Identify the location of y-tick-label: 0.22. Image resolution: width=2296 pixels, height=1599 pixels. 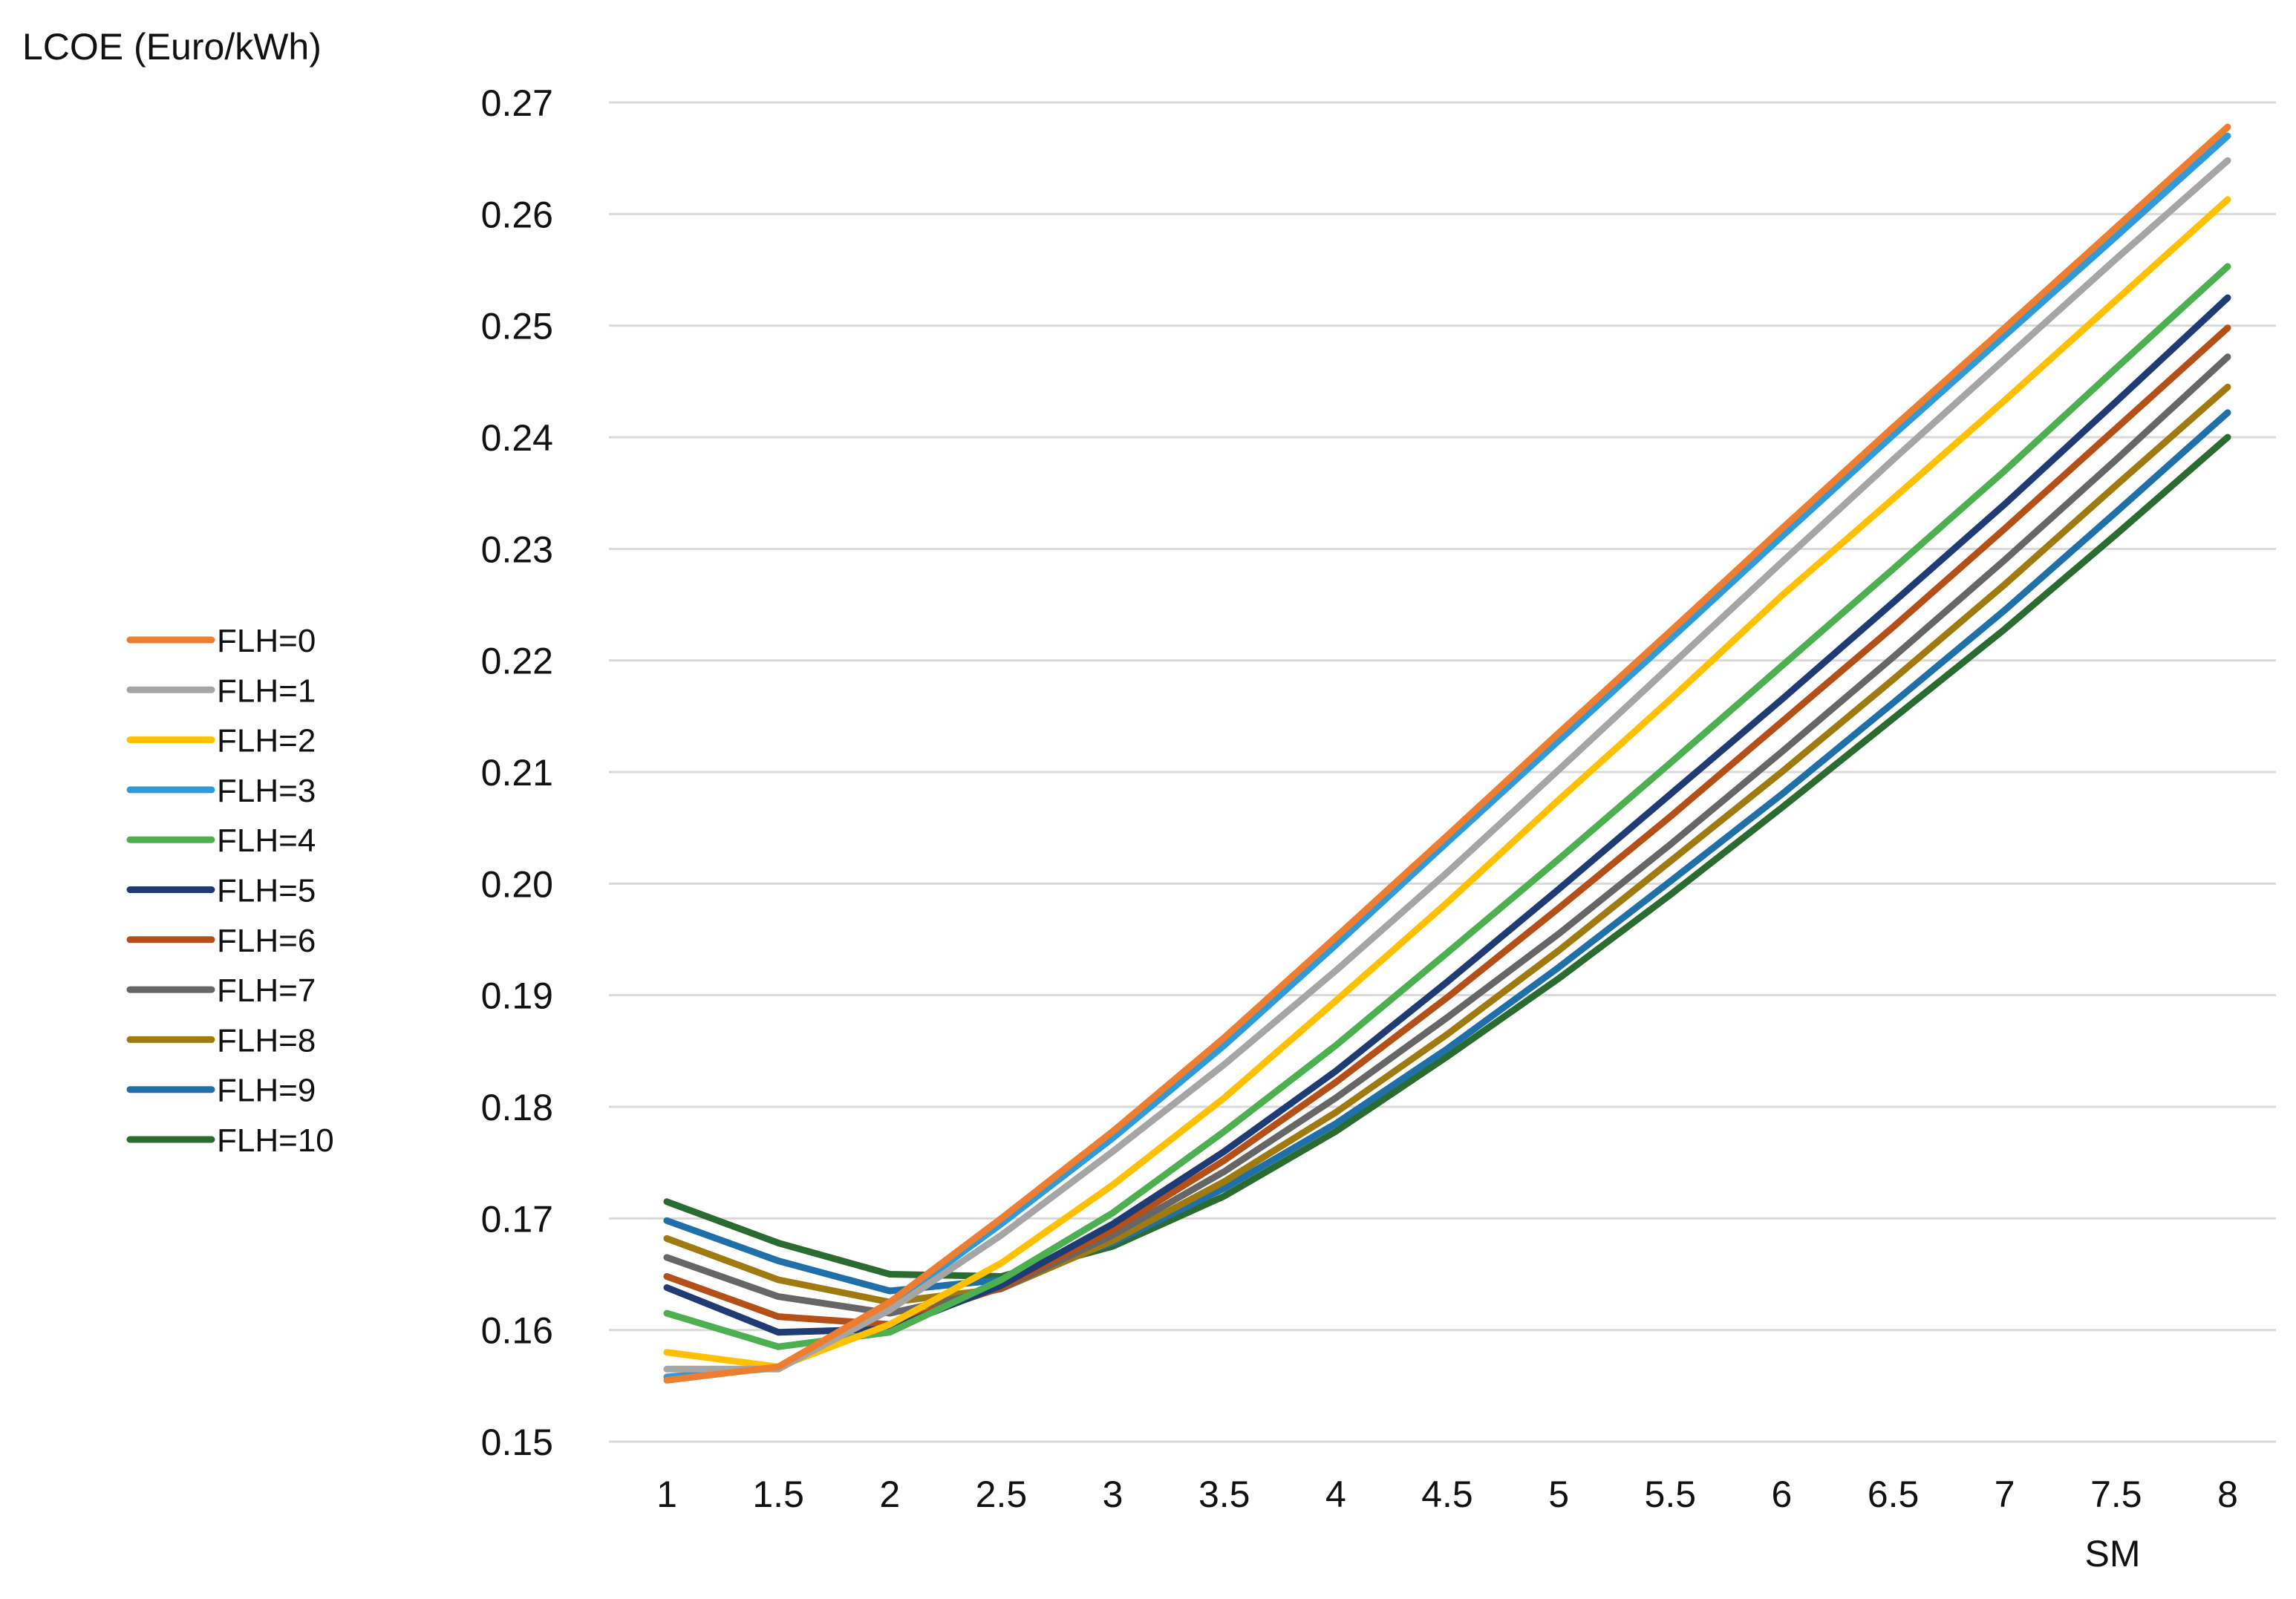
(517, 661).